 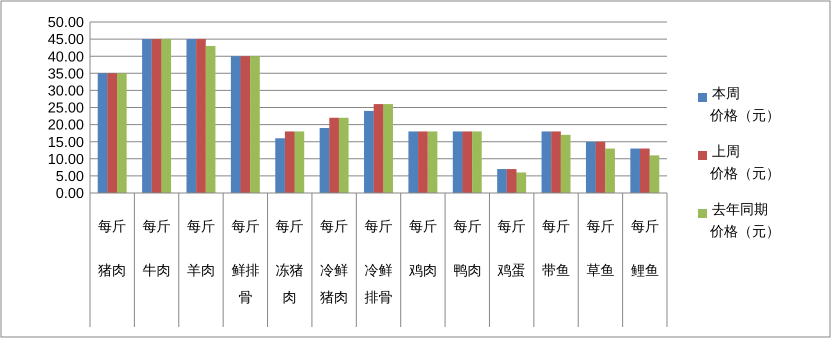 I want to click on y-tick-label: 30.00, so click(x=66, y=91).